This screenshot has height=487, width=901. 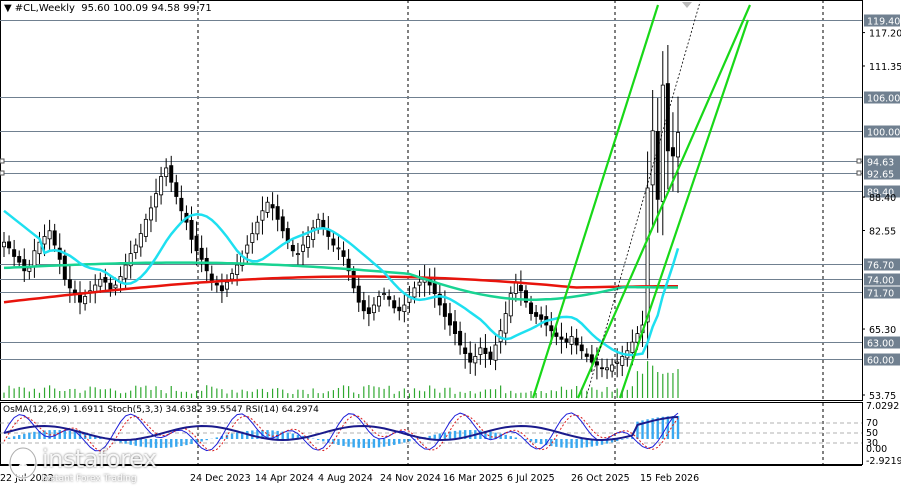 I want to click on level-label: 60.00, so click(x=880, y=361).